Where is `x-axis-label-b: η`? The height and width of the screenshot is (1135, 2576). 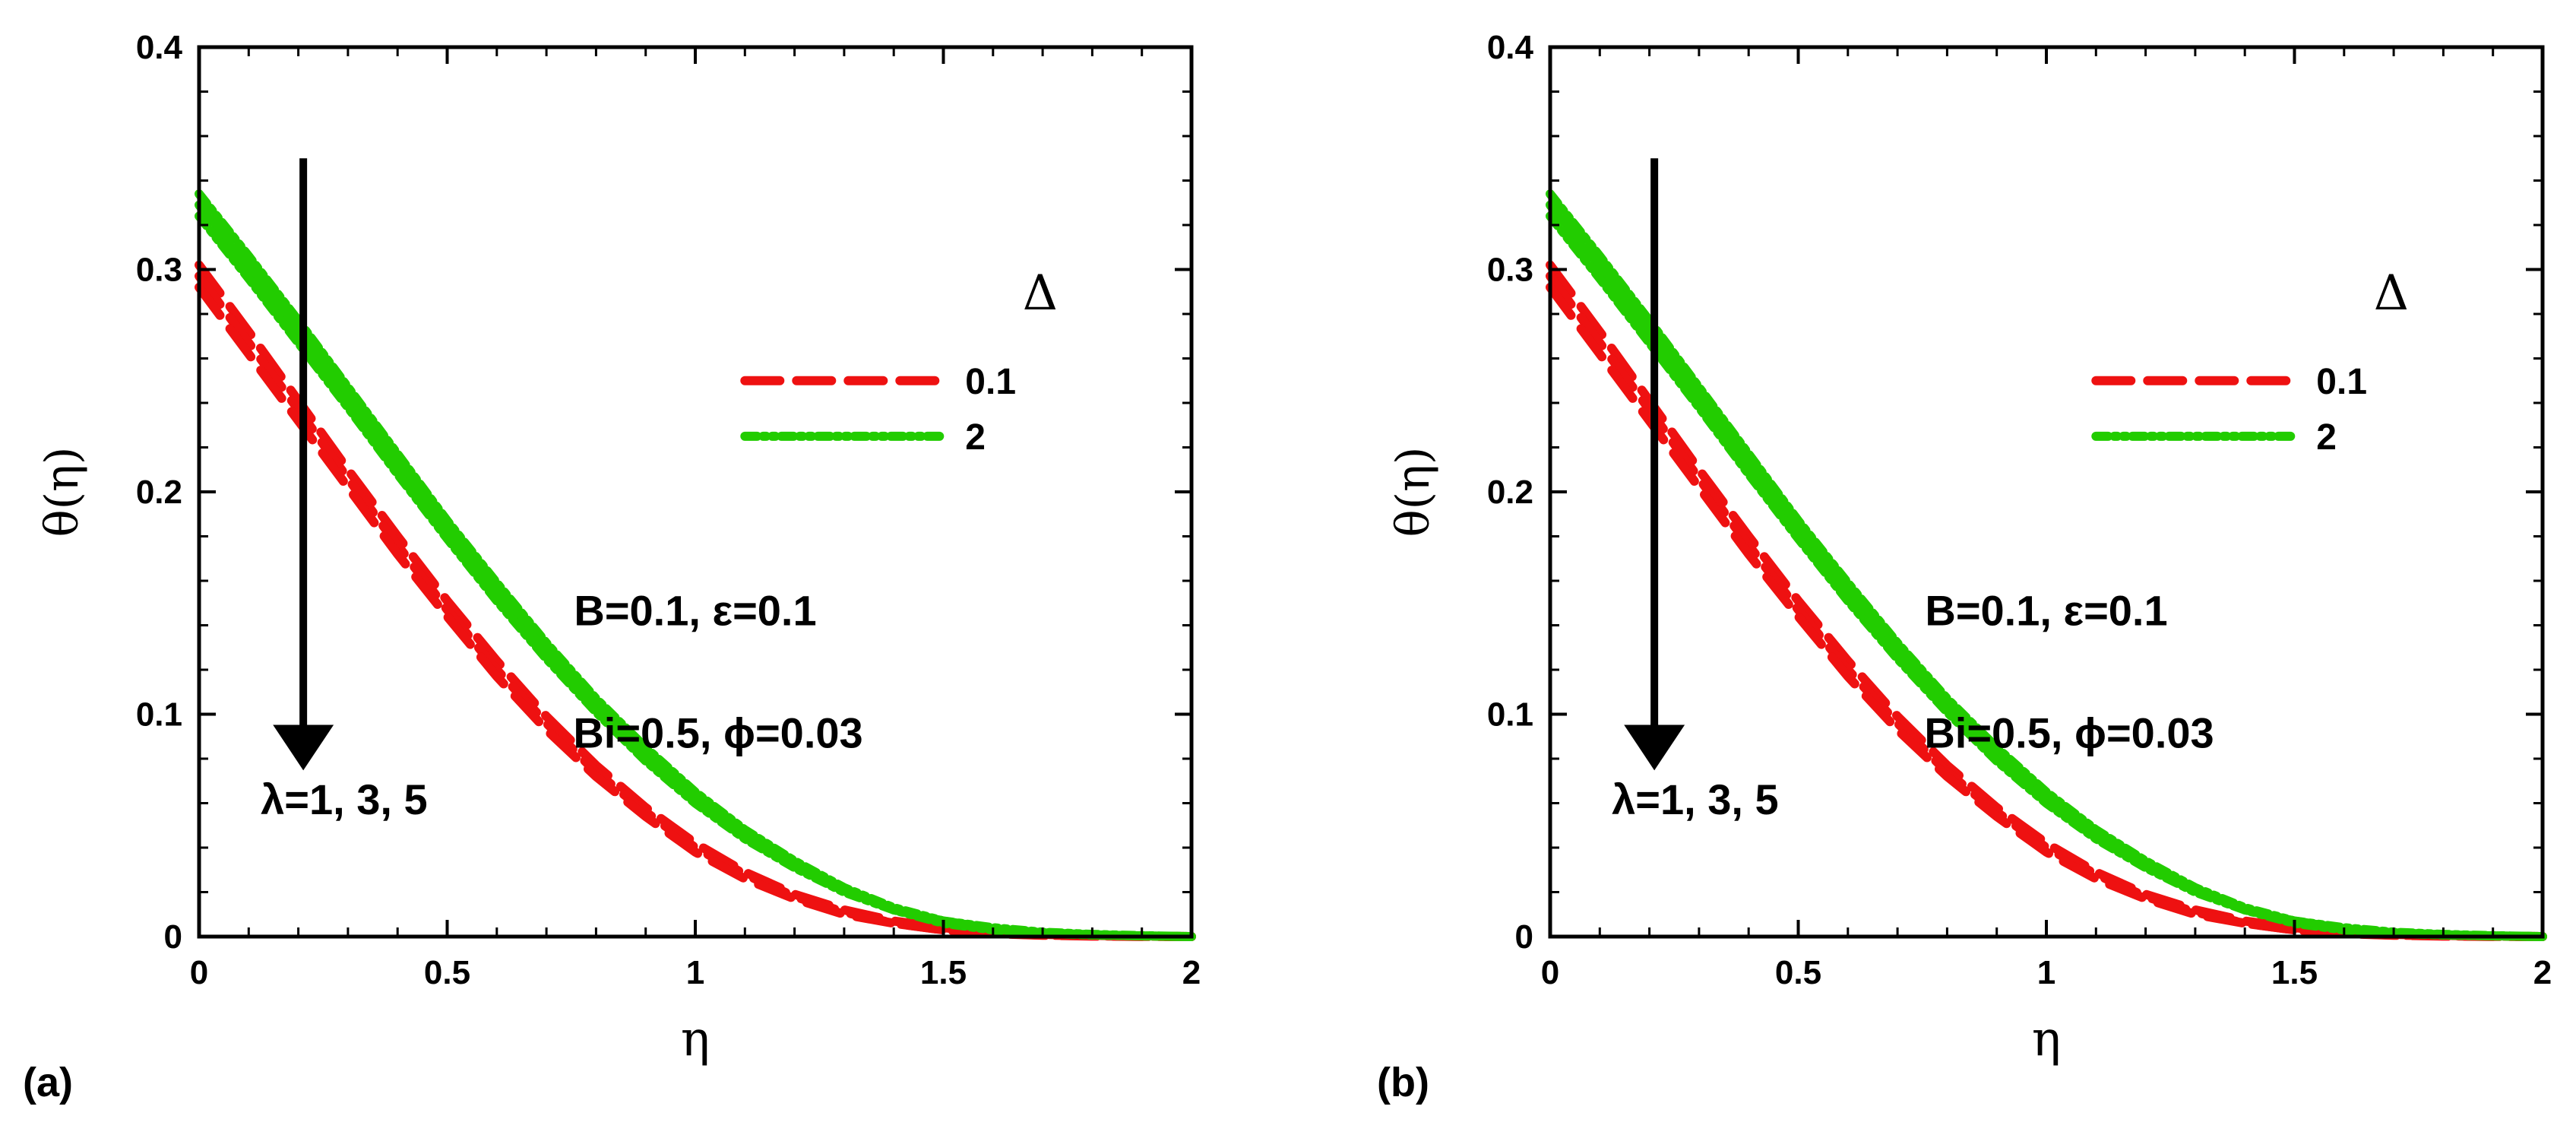
x-axis-label-b: η is located at coordinates (2047, 1039).